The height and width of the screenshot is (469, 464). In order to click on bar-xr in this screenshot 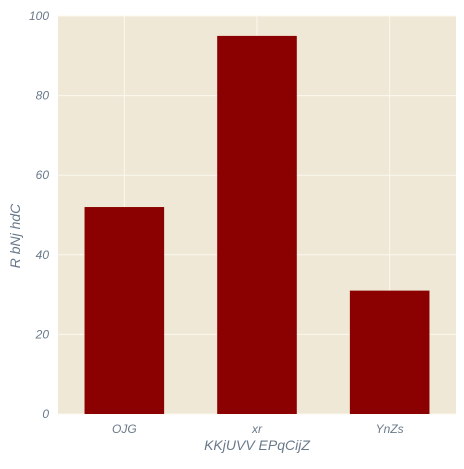, I will do `click(257, 225)`.